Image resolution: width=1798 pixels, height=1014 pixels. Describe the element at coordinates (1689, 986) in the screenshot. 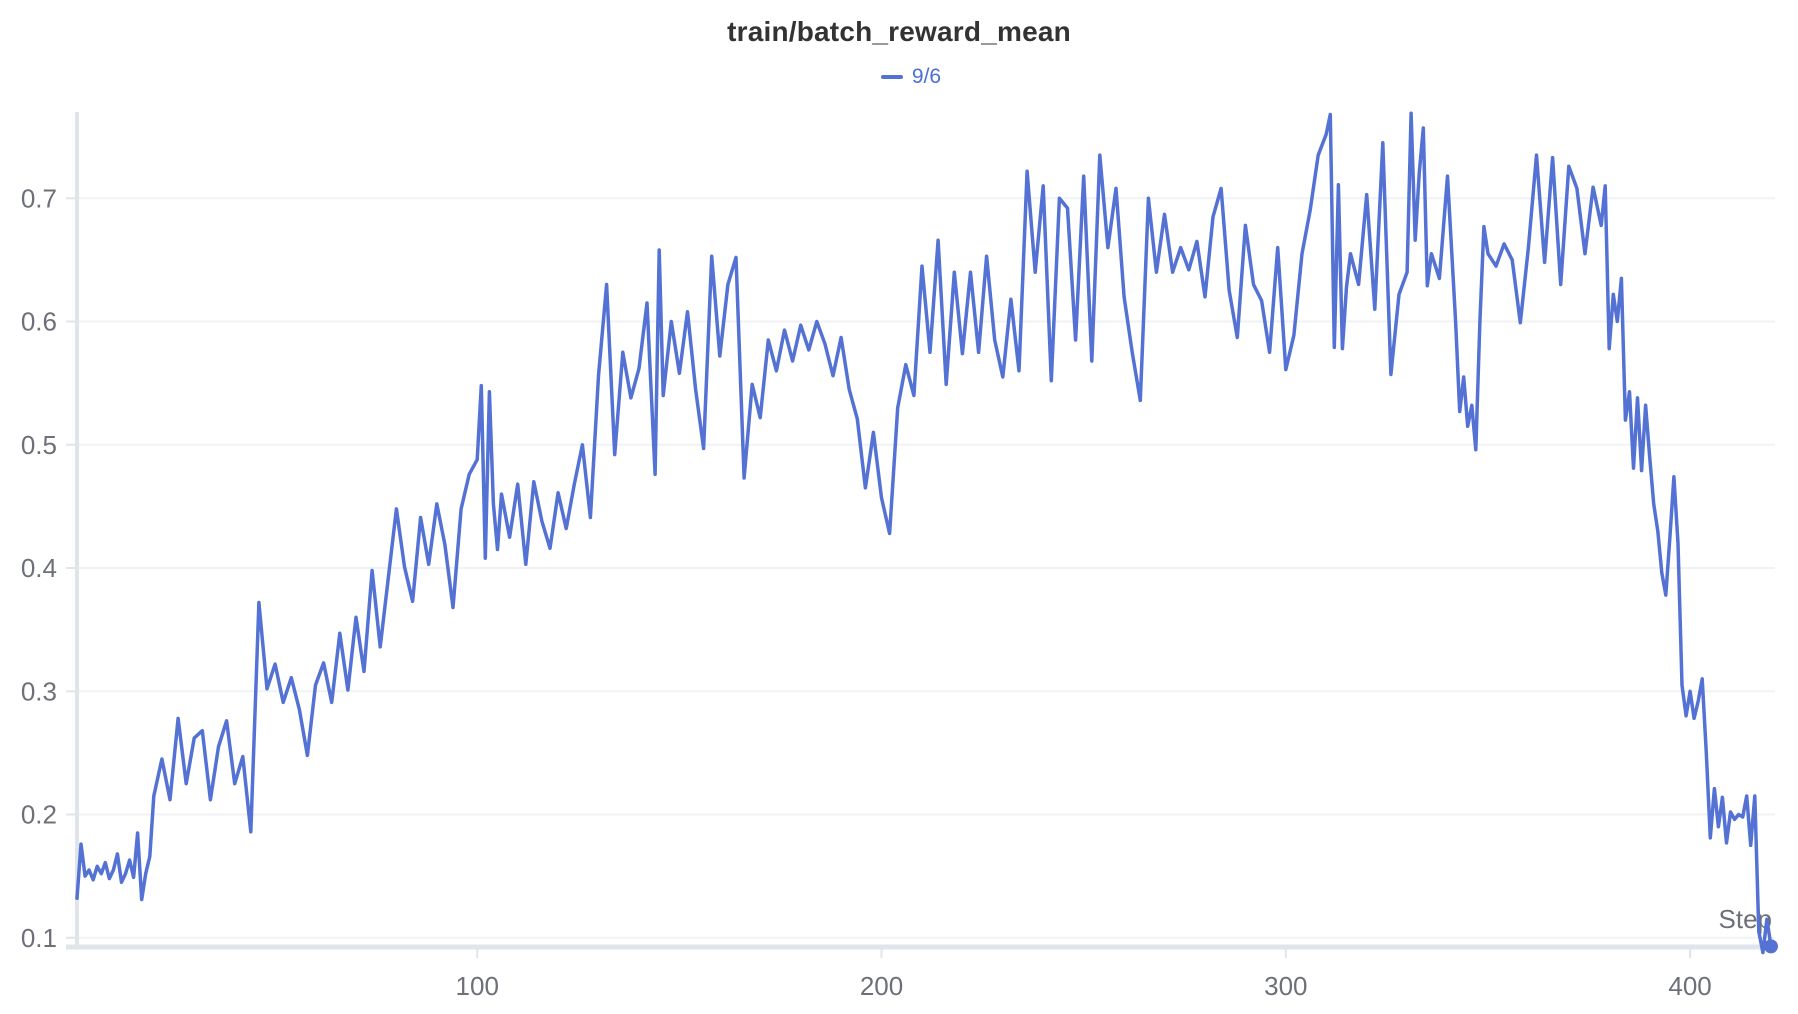

I see `x-tick-label: 400` at that location.